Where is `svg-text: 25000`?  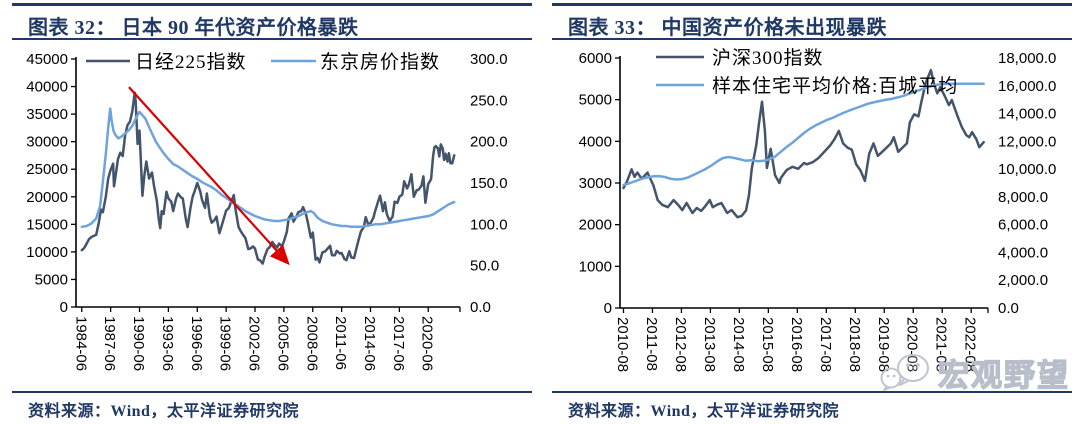
svg-text: 25000 is located at coordinates (47, 169).